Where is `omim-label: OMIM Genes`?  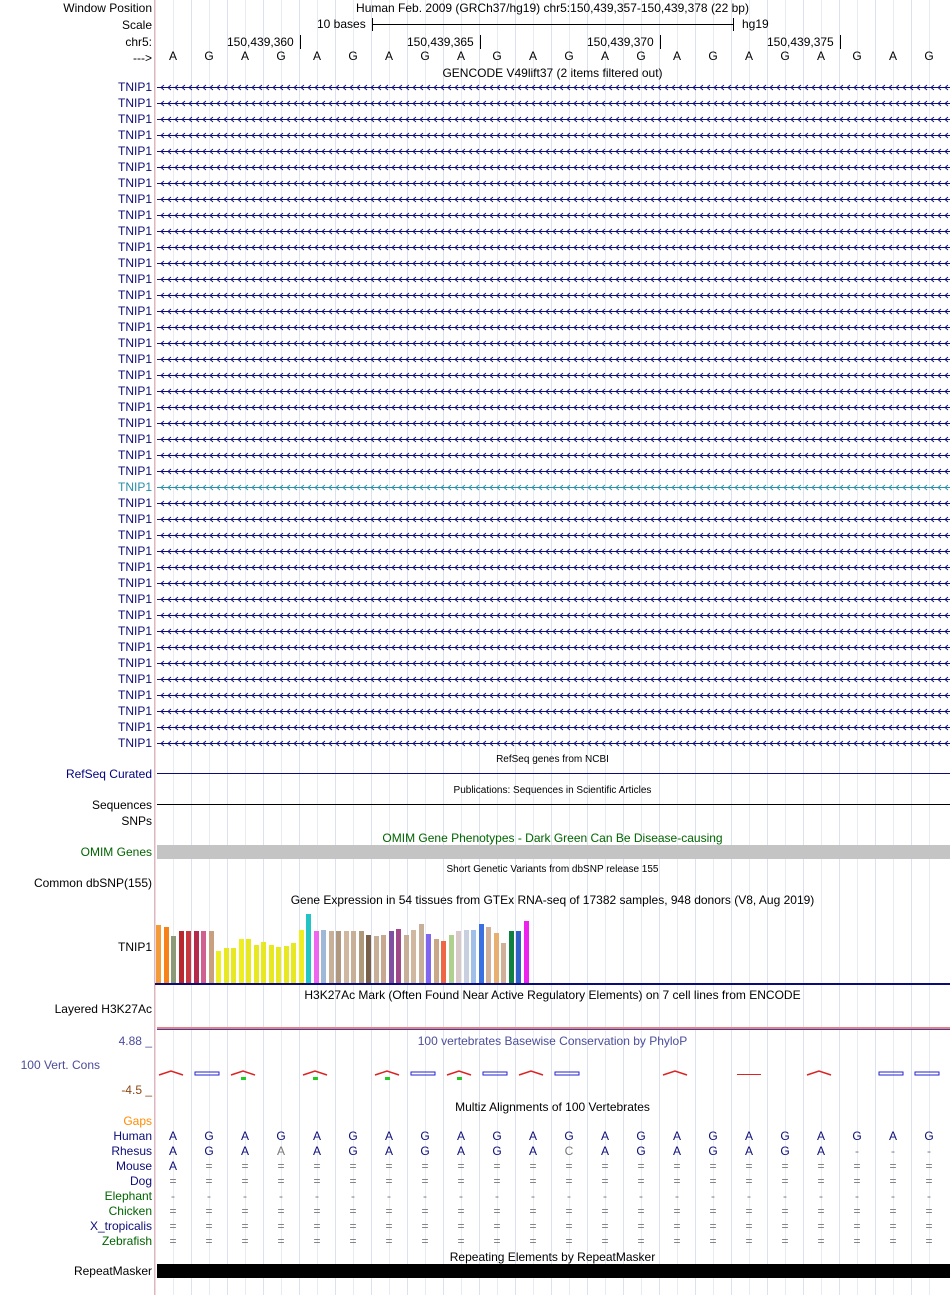 omim-label: OMIM Genes is located at coordinates (116, 852).